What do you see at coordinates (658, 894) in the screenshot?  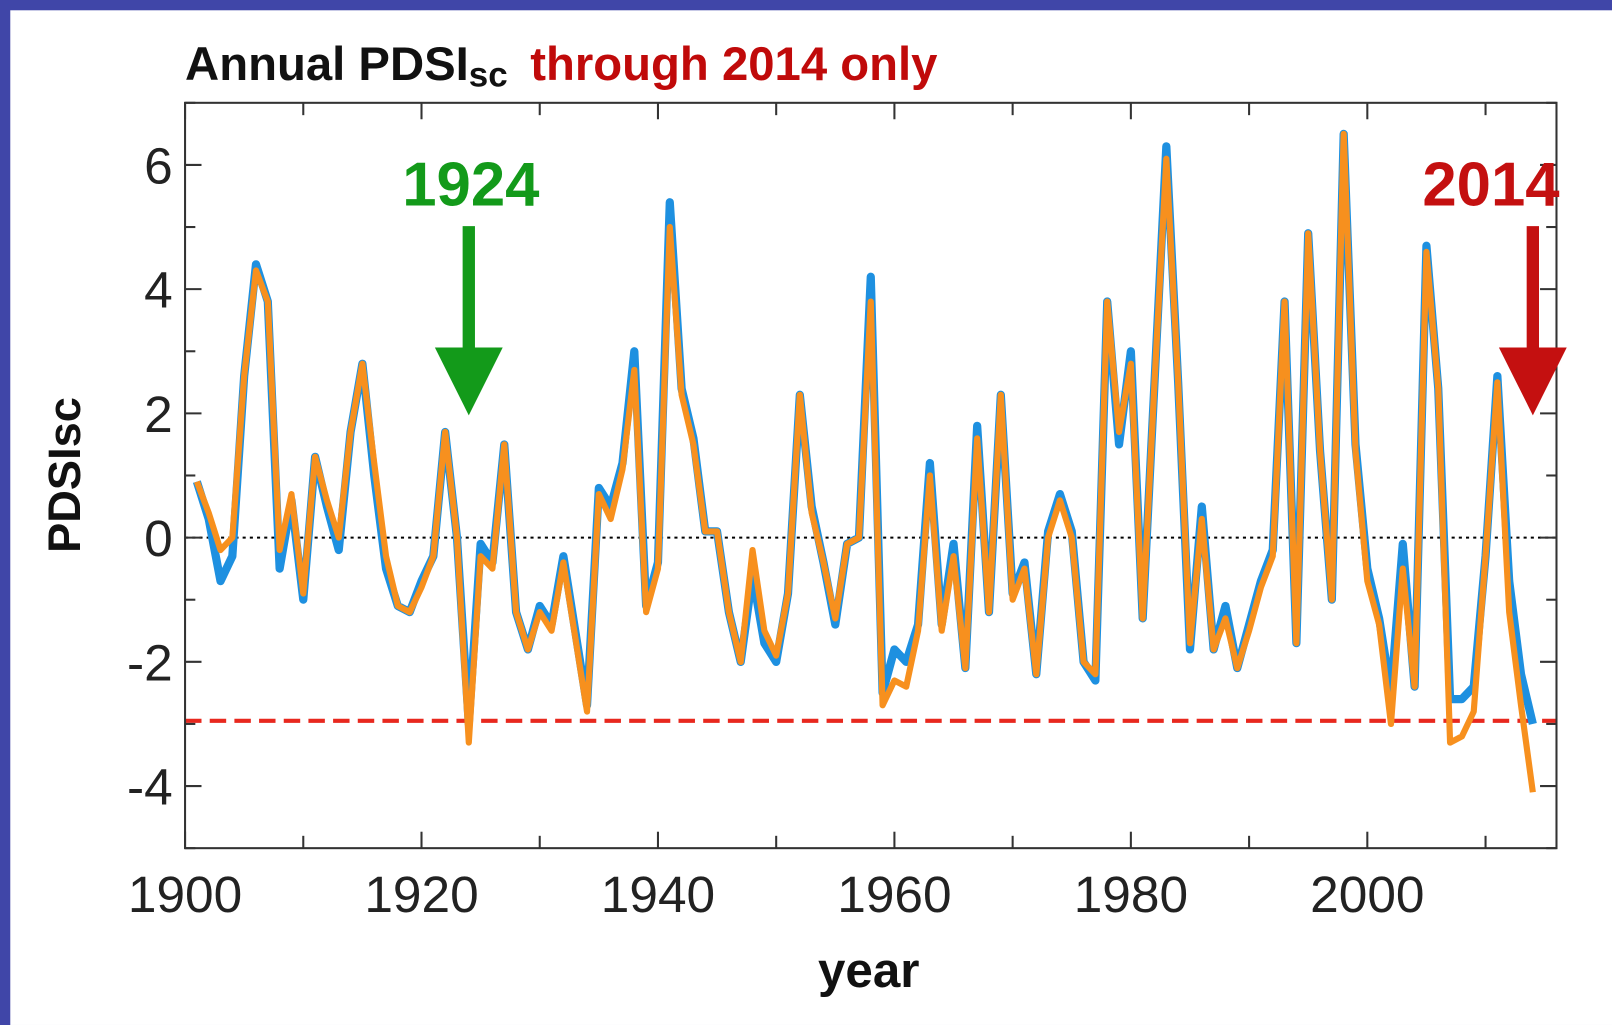 I see `x-tick-label: 1940` at bounding box center [658, 894].